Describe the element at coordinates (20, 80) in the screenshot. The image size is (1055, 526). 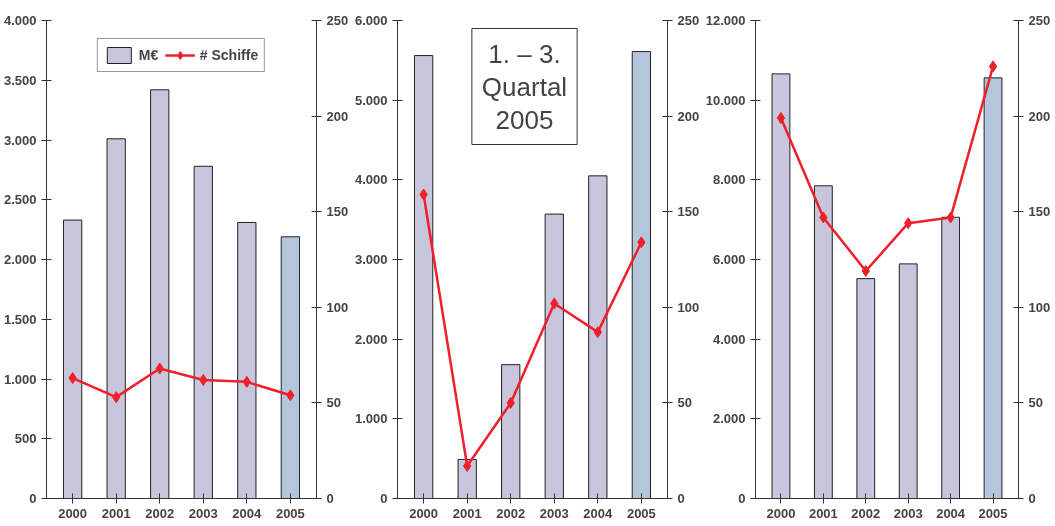
I see `y-tick-label: 3.500` at that location.